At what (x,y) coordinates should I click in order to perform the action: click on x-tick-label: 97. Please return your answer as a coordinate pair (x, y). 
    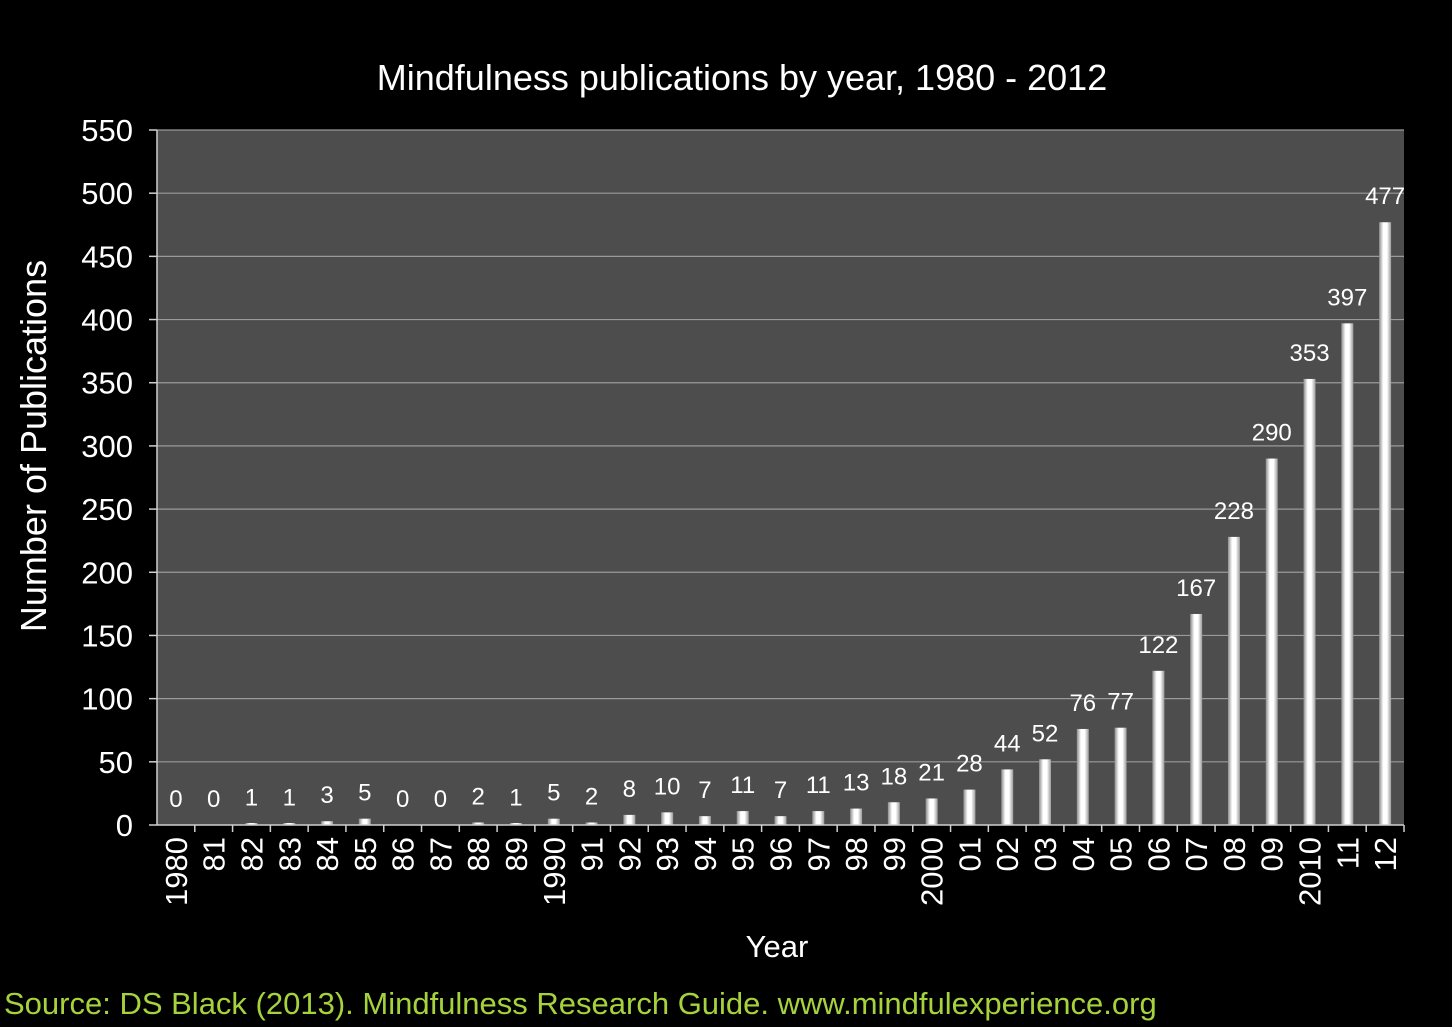
    Looking at the image, I should click on (818, 854).